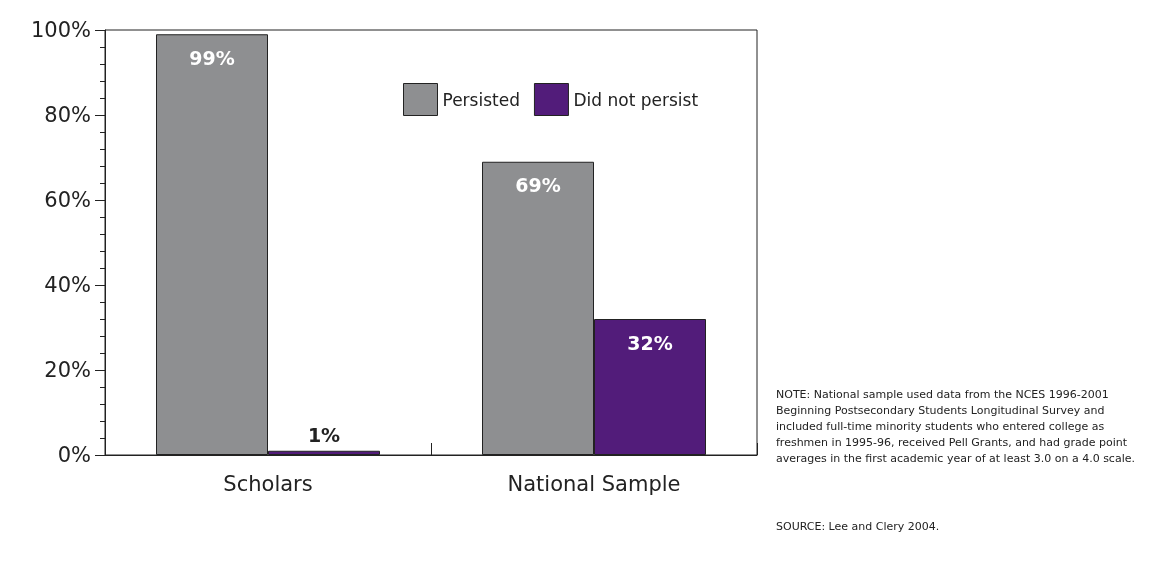 The width and height of the screenshot is (1167, 571). Describe the element at coordinates (324, 435) in the screenshot. I see `data-label: 1%` at that location.